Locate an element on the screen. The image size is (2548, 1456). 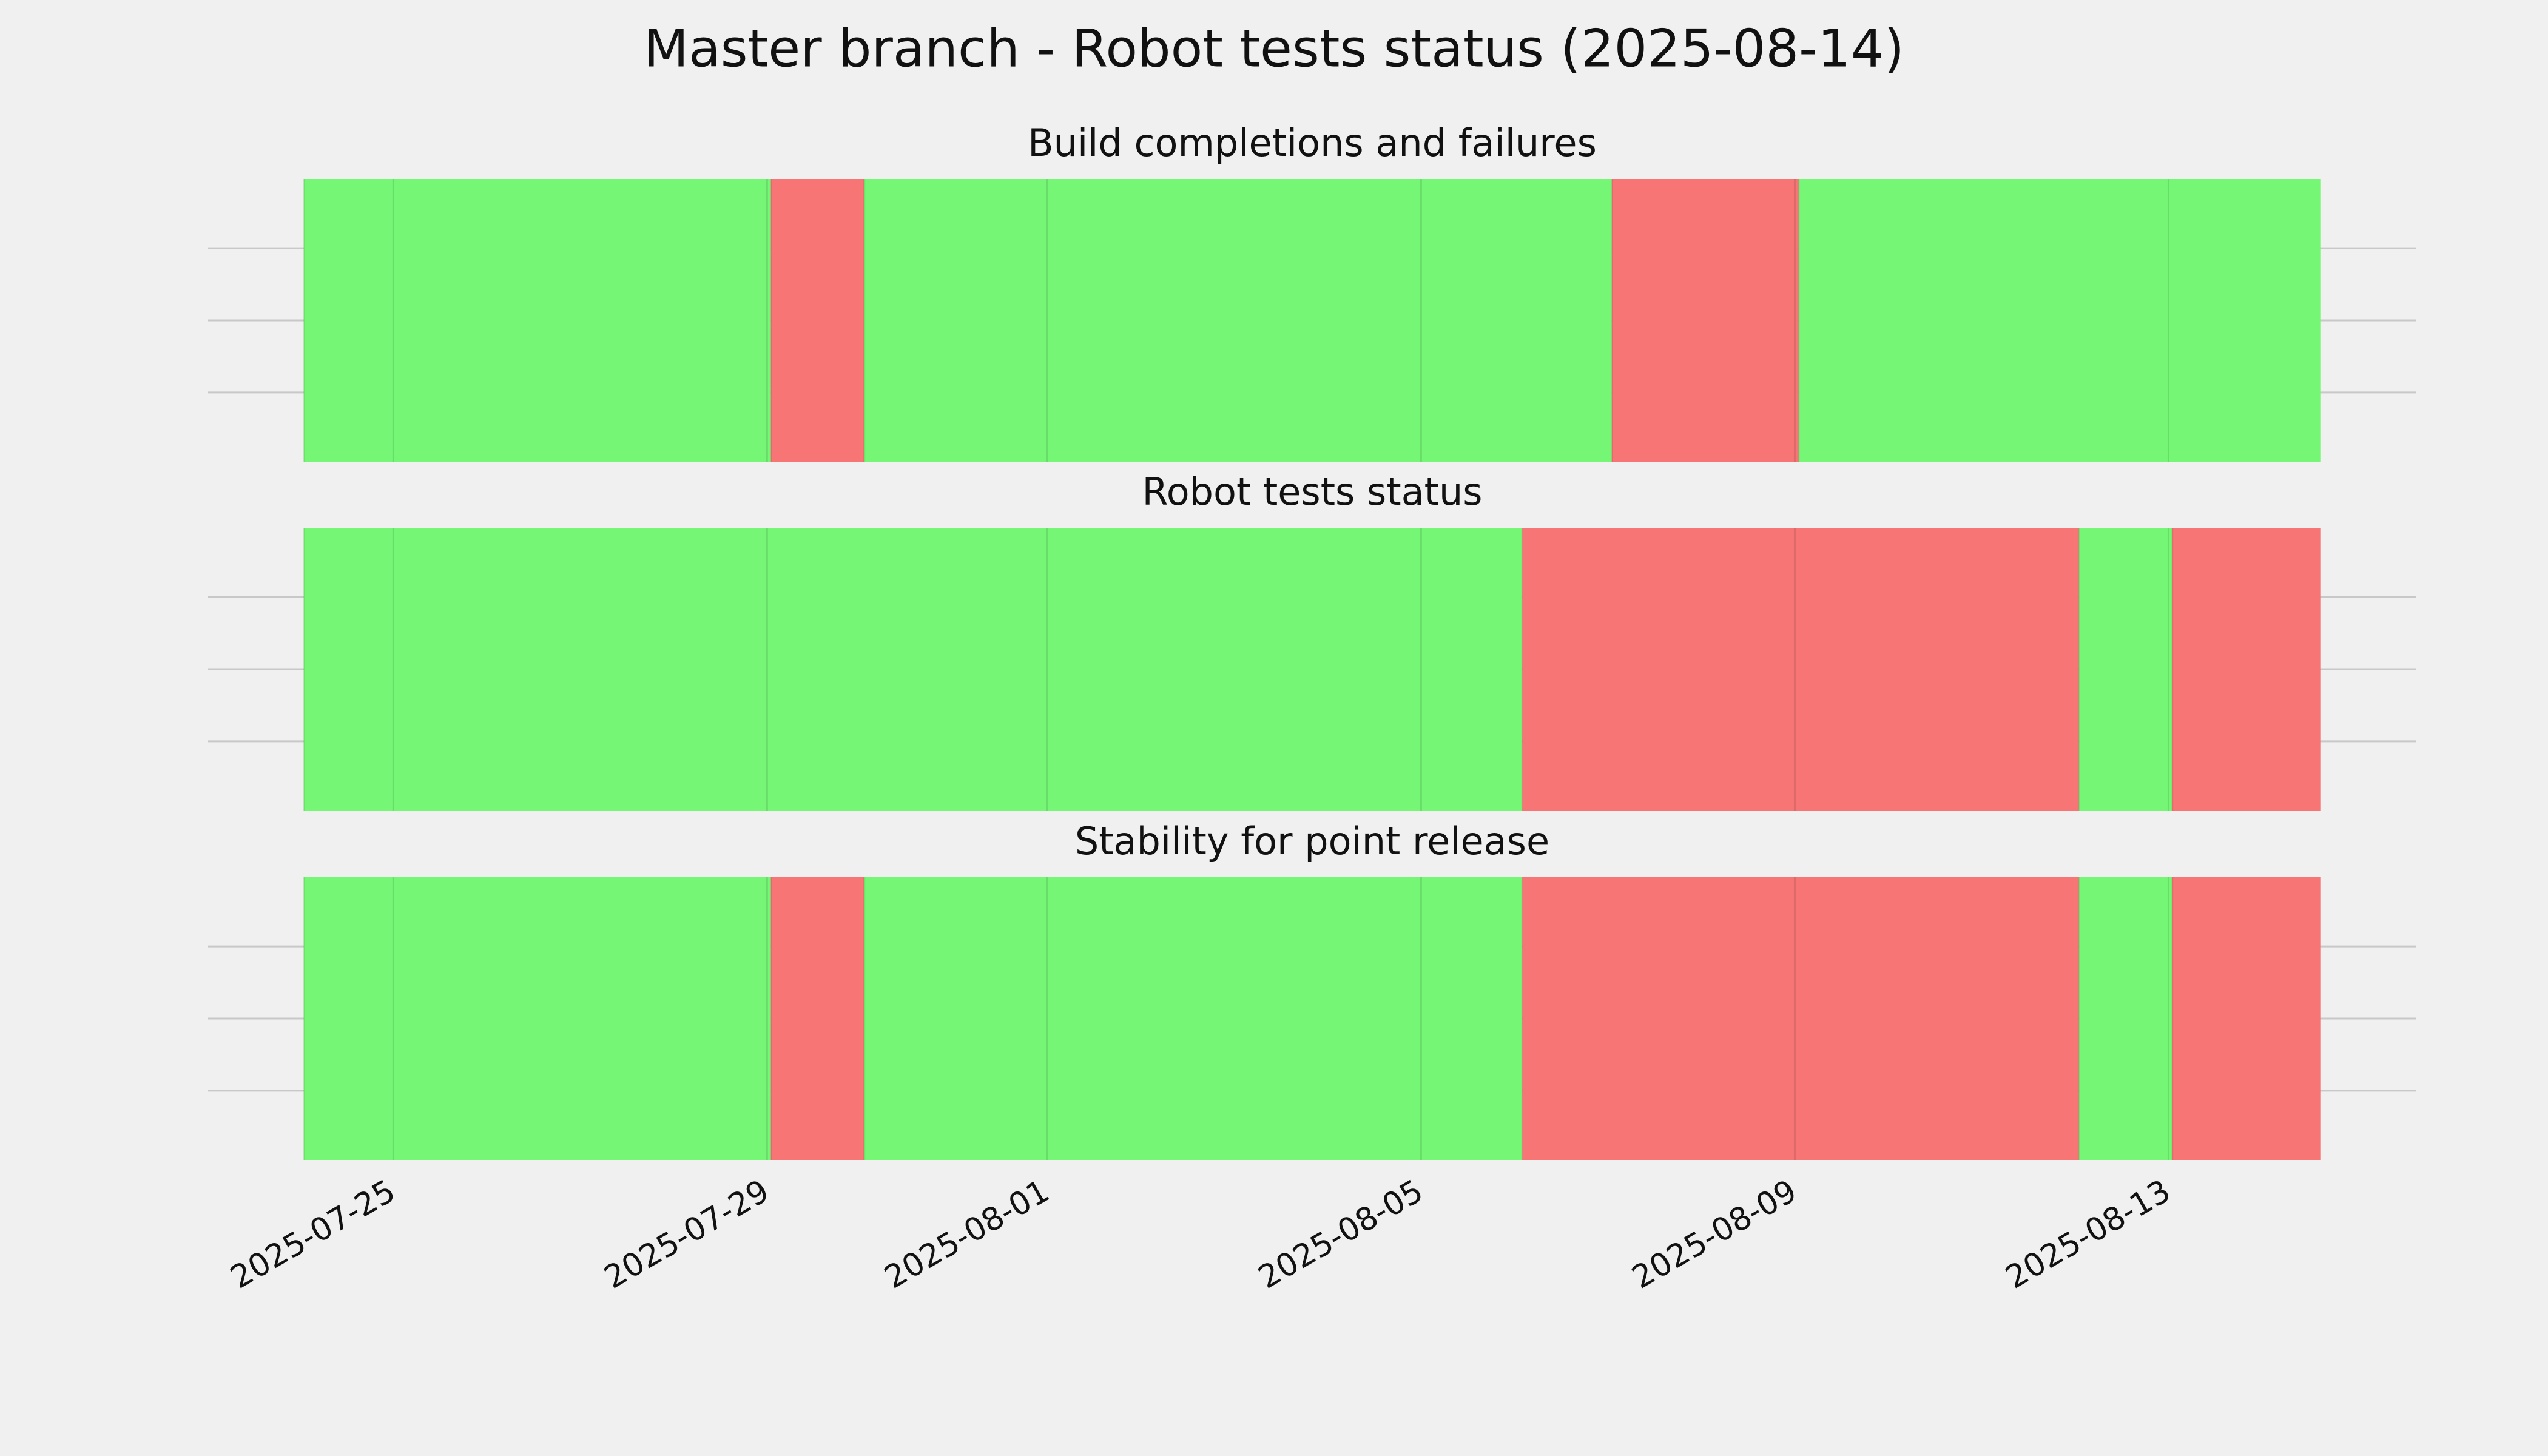
x-tick-label: 2025-08-01 is located at coordinates (967, 1234).